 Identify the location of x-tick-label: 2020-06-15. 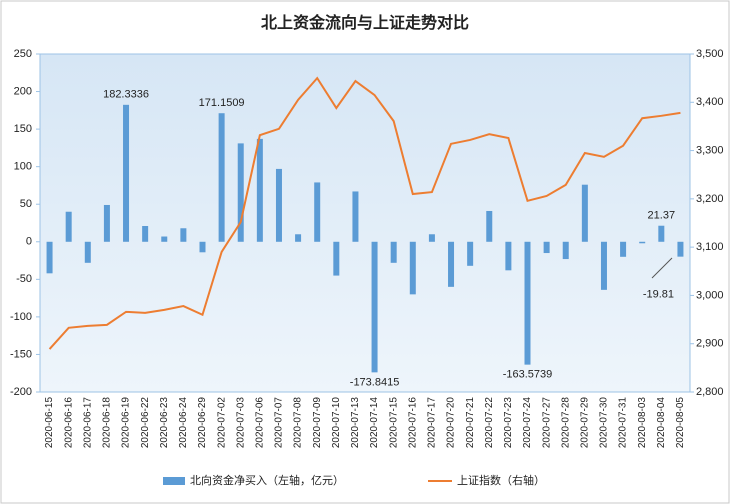
(49, 423).